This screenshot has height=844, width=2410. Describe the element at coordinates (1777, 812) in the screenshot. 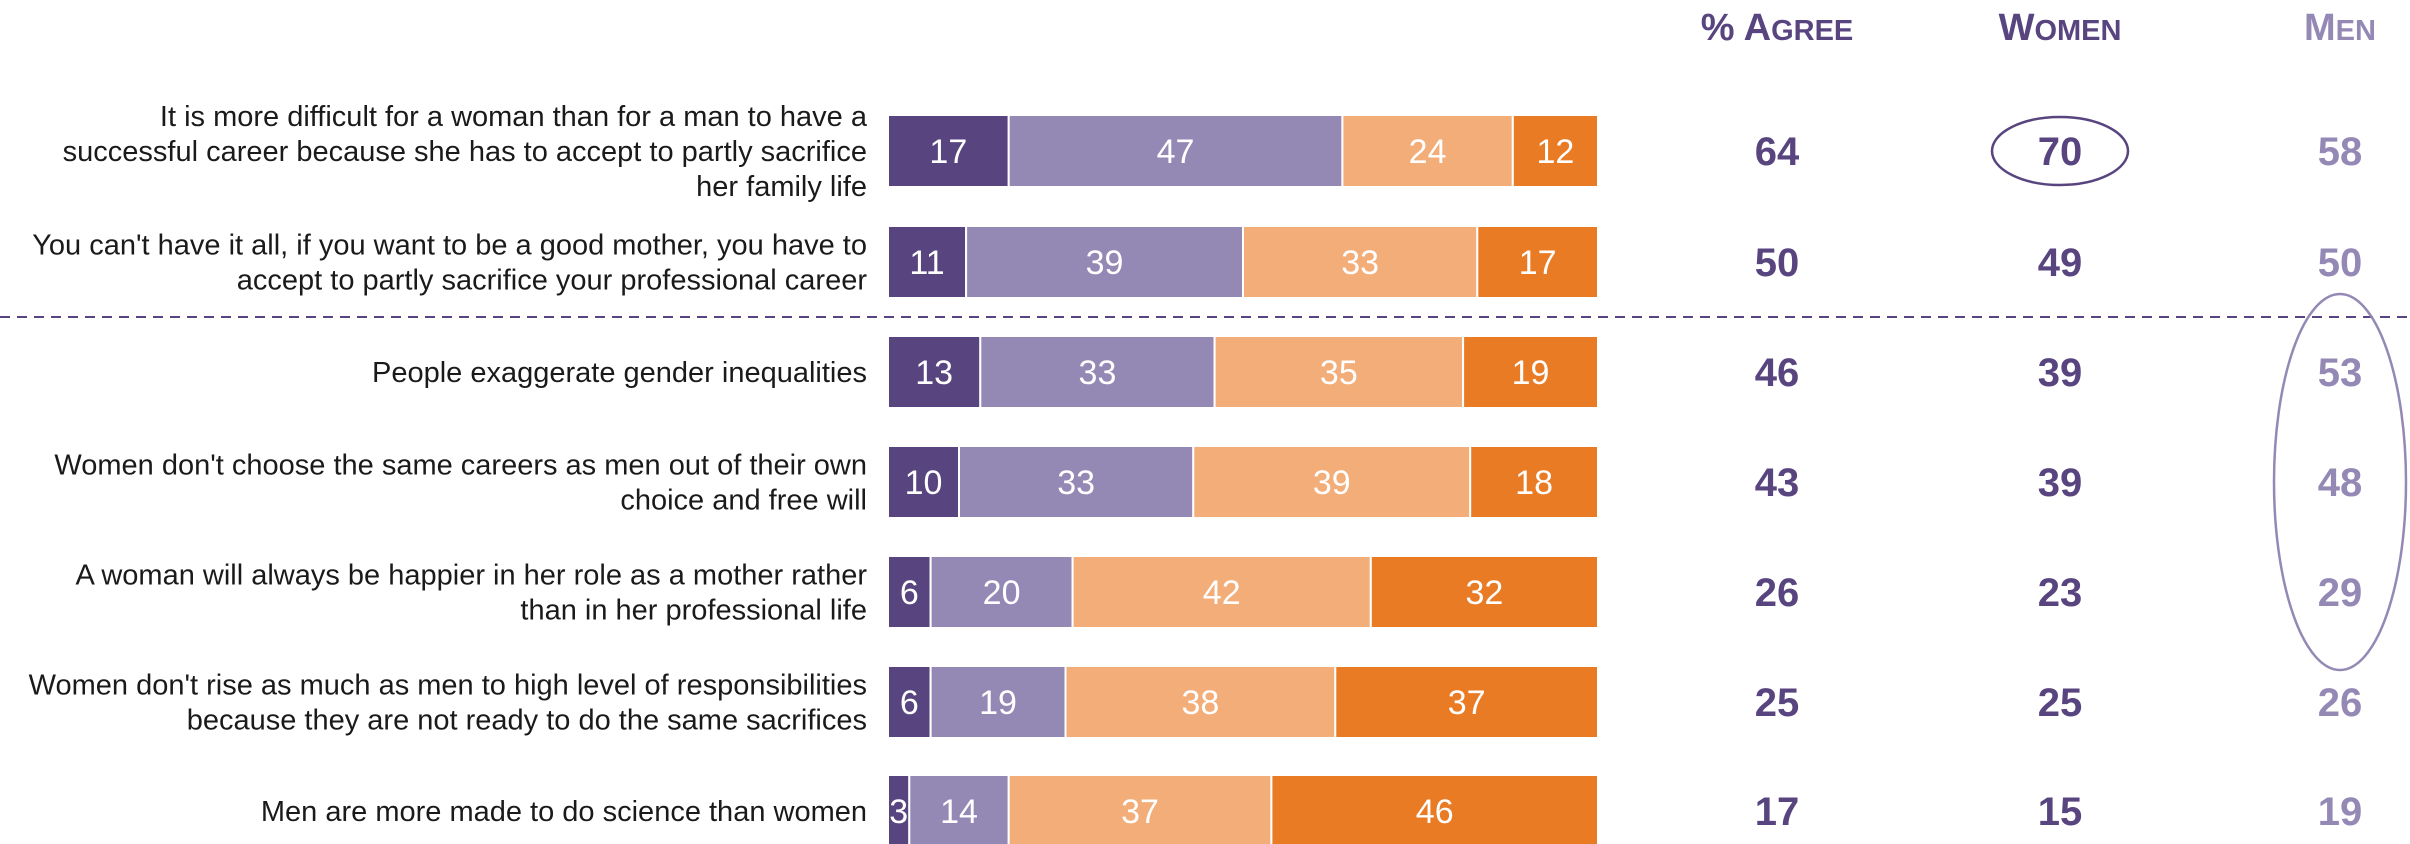

I see `column-value: 17` at that location.